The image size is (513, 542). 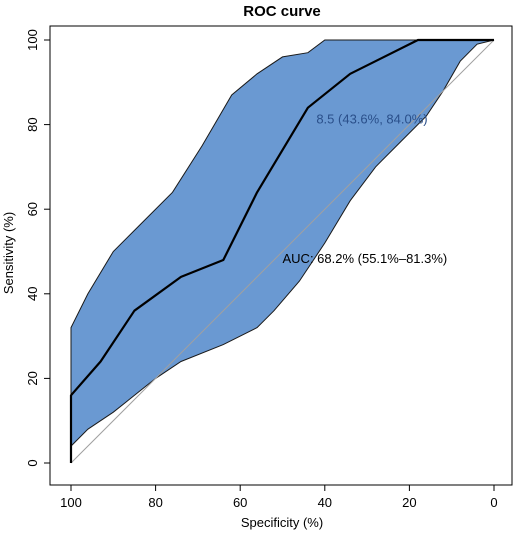 What do you see at coordinates (8, 253) in the screenshot?
I see `y-axis-label: Sensitivity (%)` at bounding box center [8, 253].